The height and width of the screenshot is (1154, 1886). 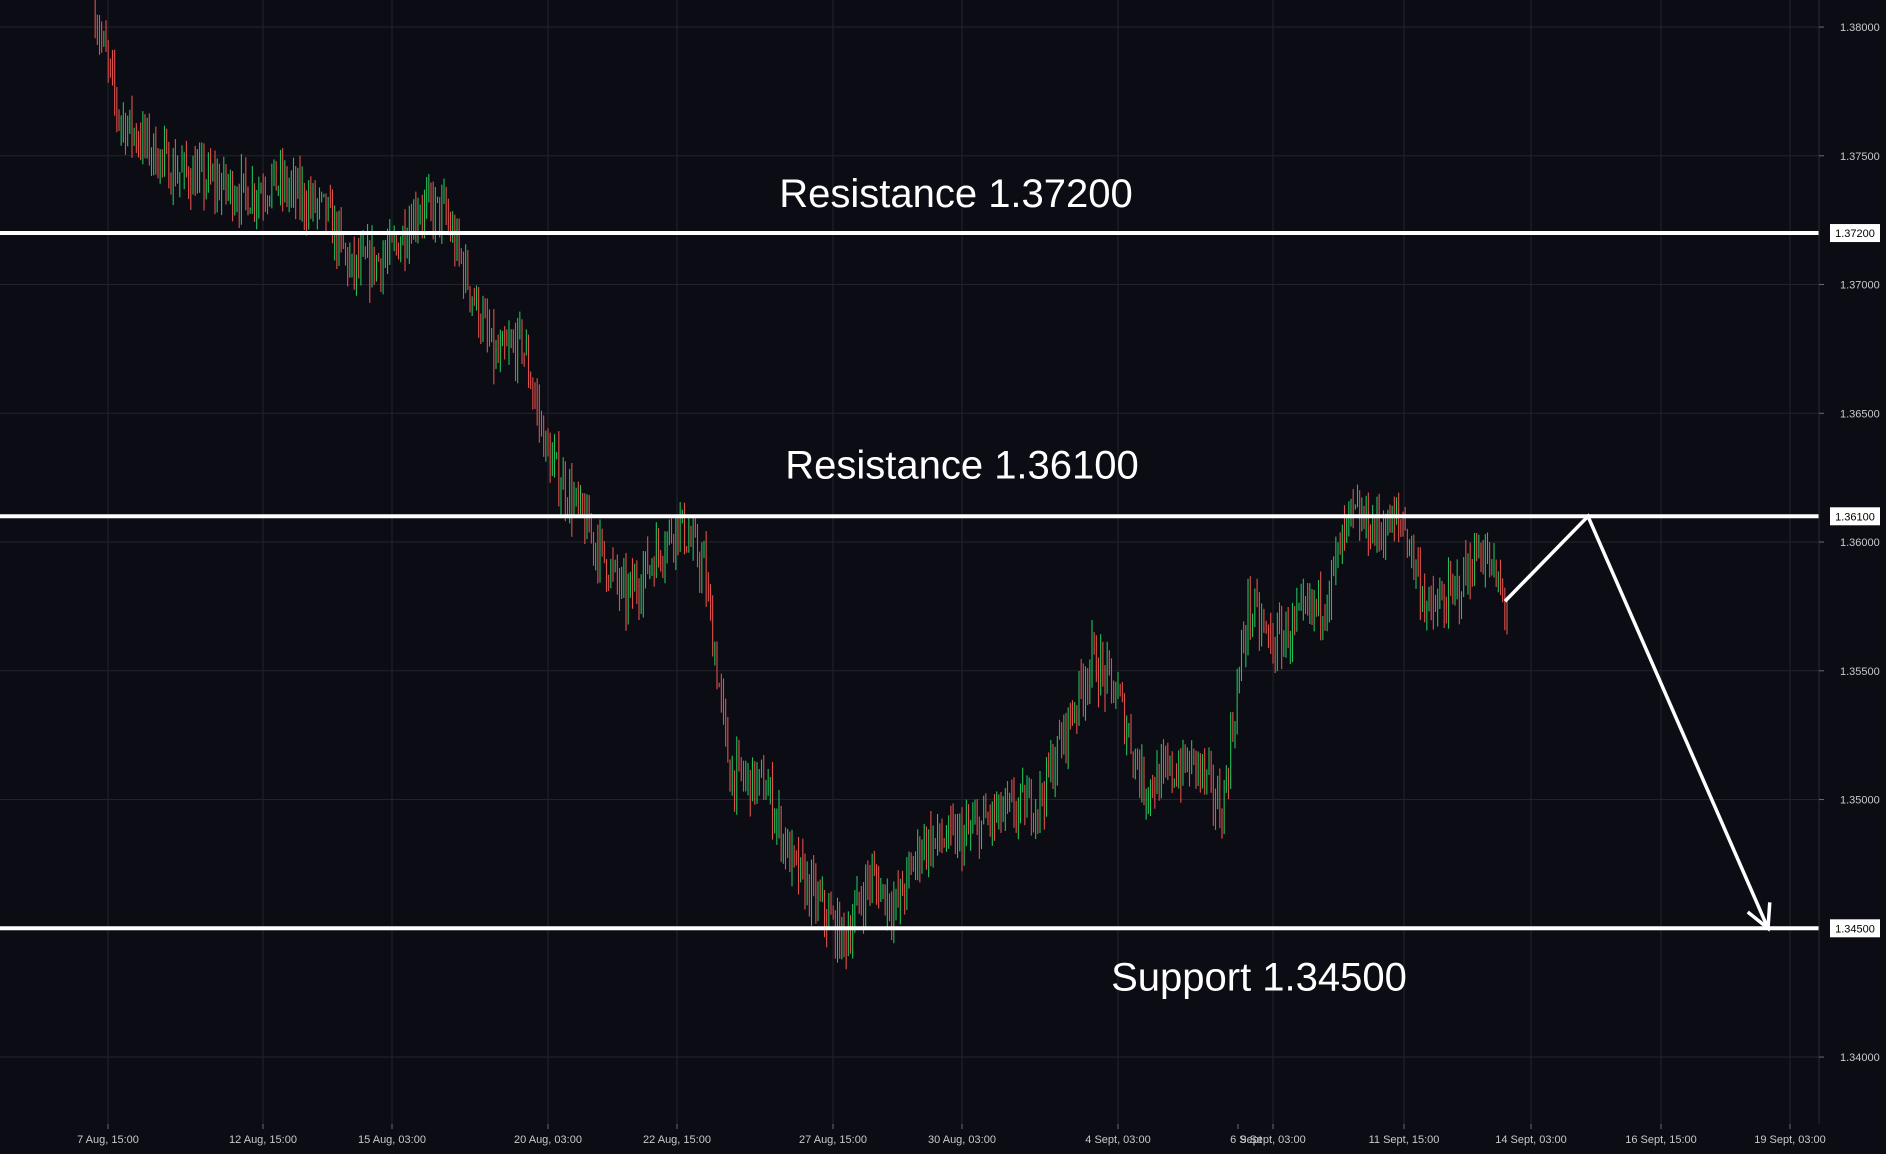 I want to click on level-label: Resistance 1.36100, so click(x=962, y=465).